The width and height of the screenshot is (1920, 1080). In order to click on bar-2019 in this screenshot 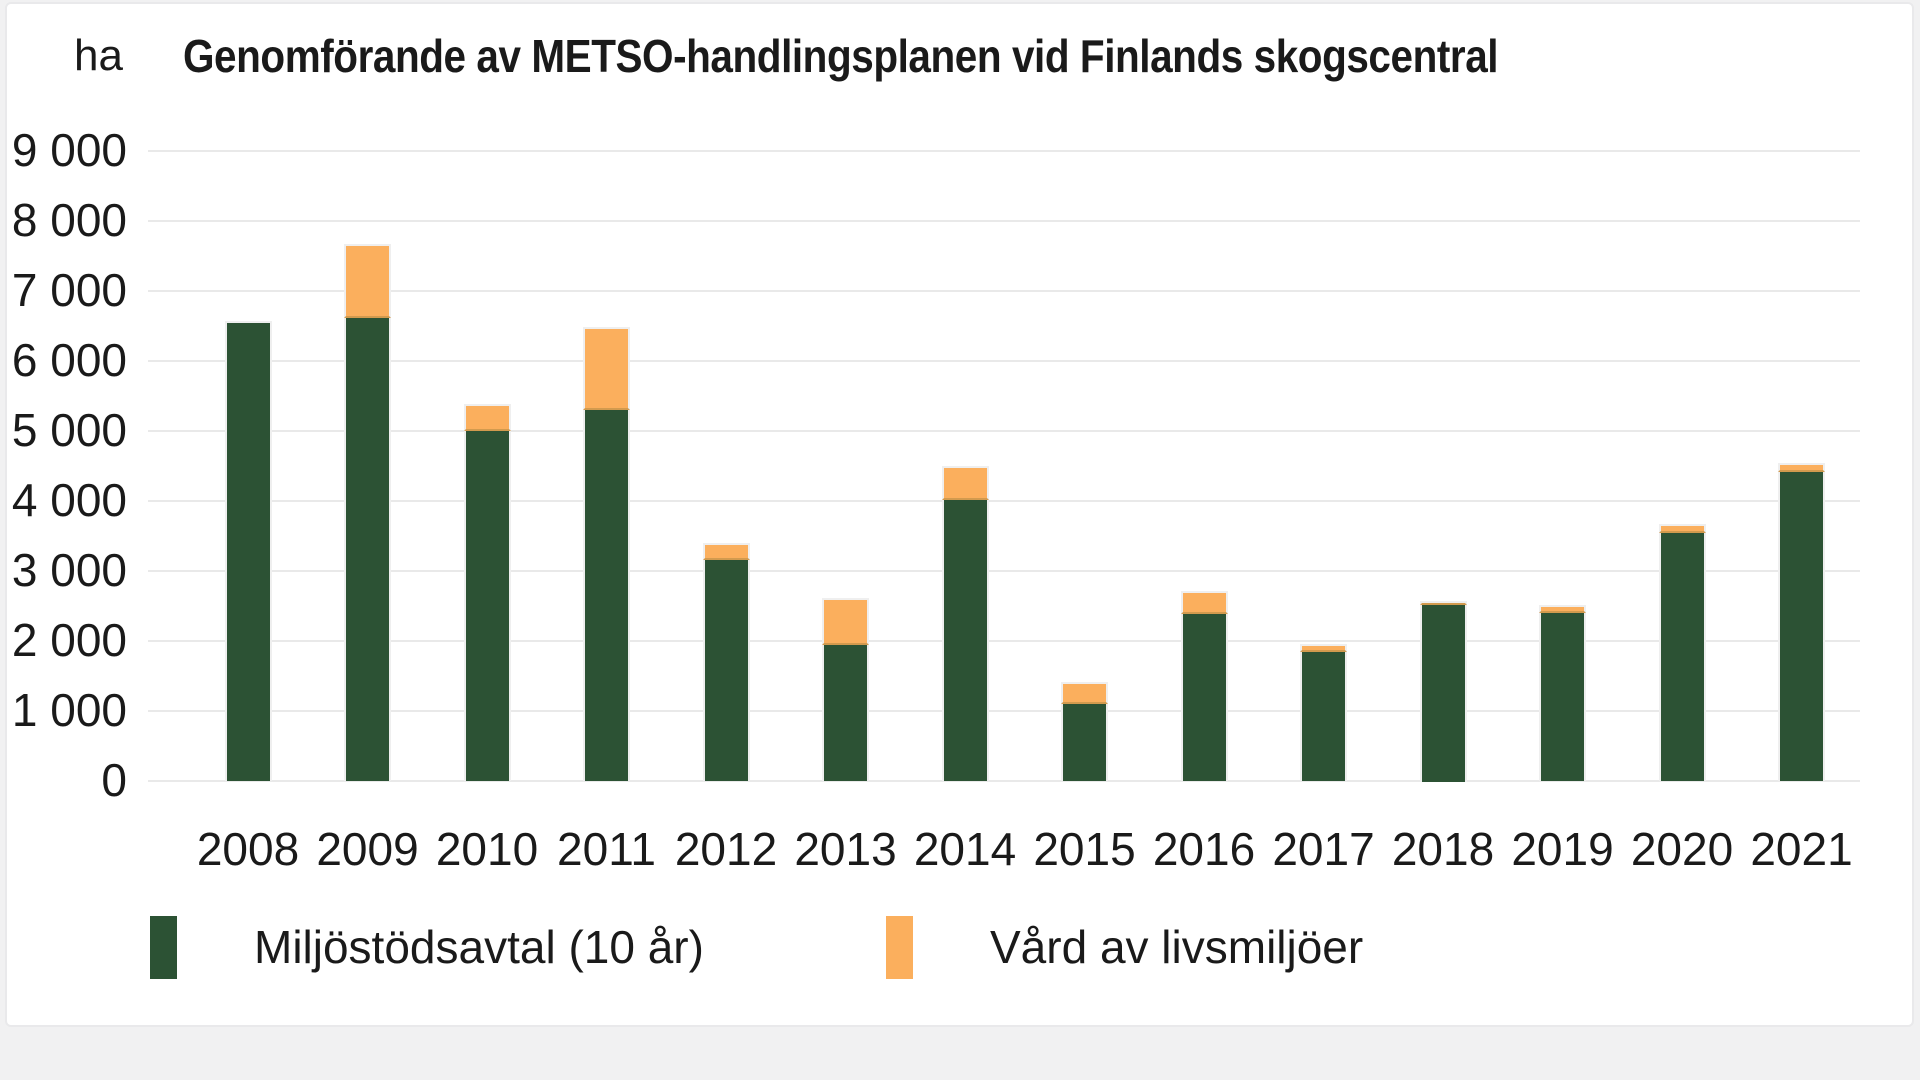, I will do `click(1562, 692)`.